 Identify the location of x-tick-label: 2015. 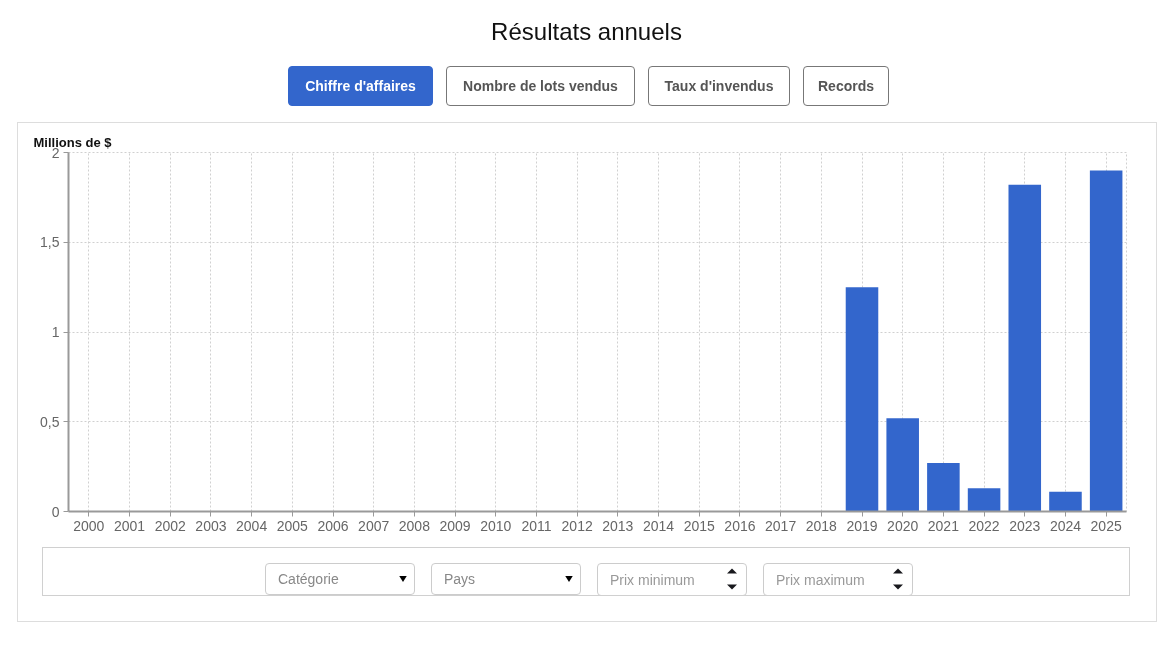
(699, 525).